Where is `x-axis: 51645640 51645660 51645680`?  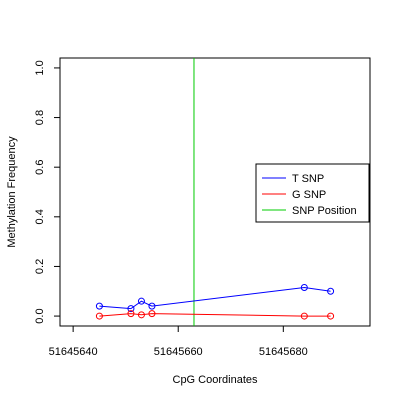 x-axis: 51645640 51645660 51645680 is located at coordinates (178, 341).